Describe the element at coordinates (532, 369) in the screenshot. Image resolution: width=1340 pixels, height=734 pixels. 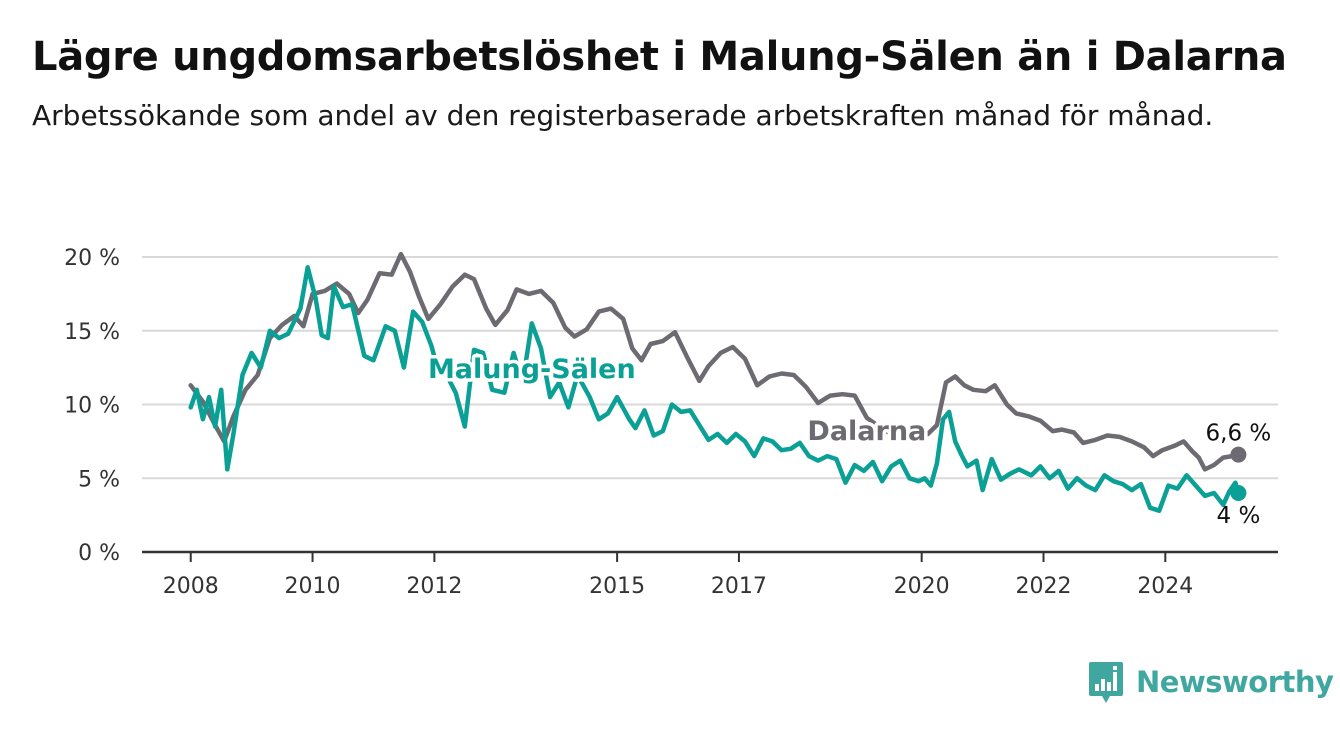
I see `series-label-malung-salen: Malung-Sälen` at that location.